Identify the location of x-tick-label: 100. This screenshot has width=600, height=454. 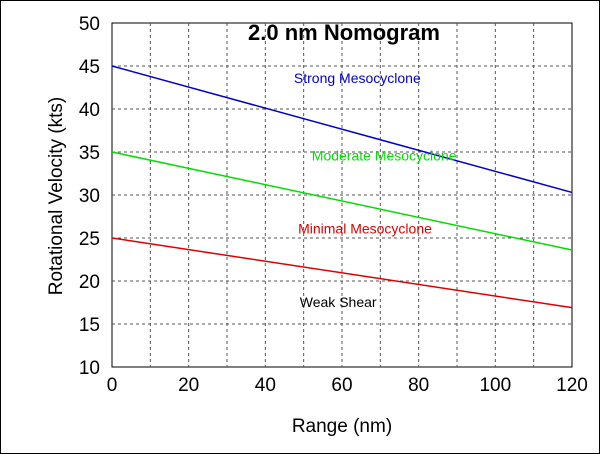
(495, 385).